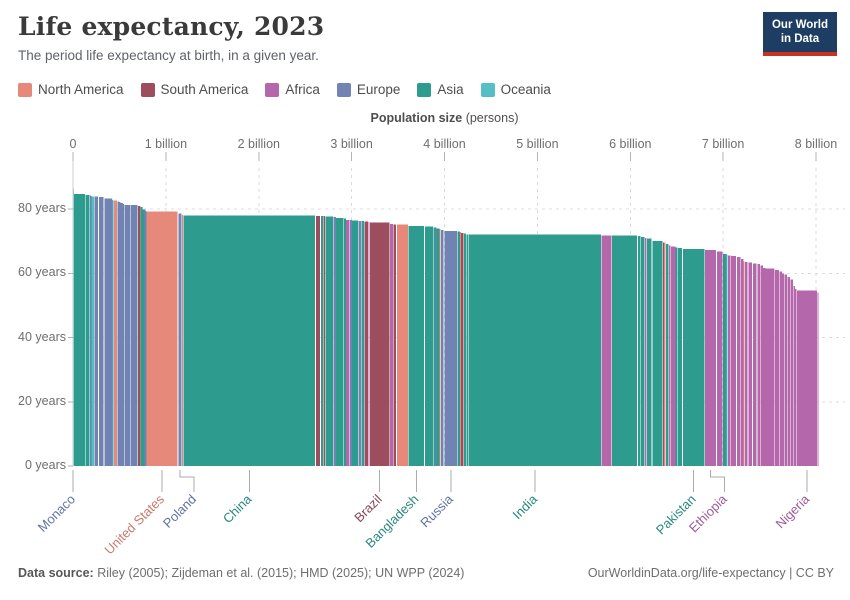 Image resolution: width=850 pixels, height=600 pixels. Describe the element at coordinates (451, 348) in the screenshot. I see `bar-russia` at that location.